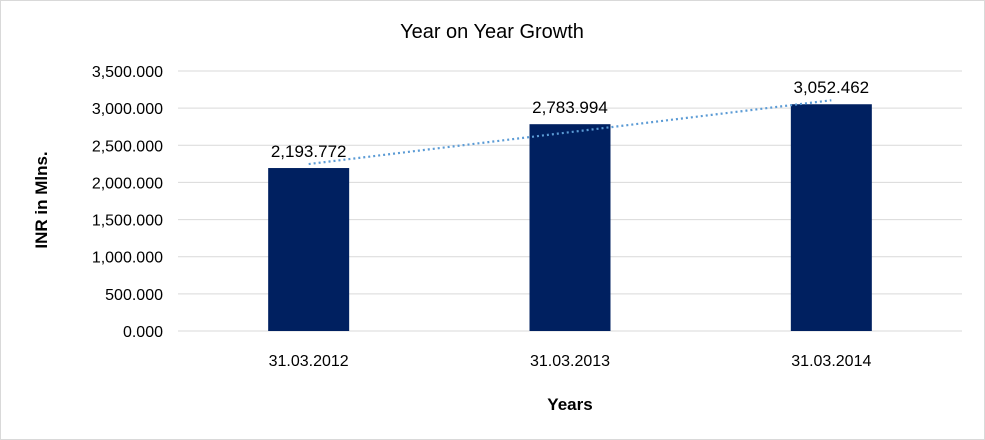  I want to click on y-tick-label: 1,500.000, so click(127, 221).